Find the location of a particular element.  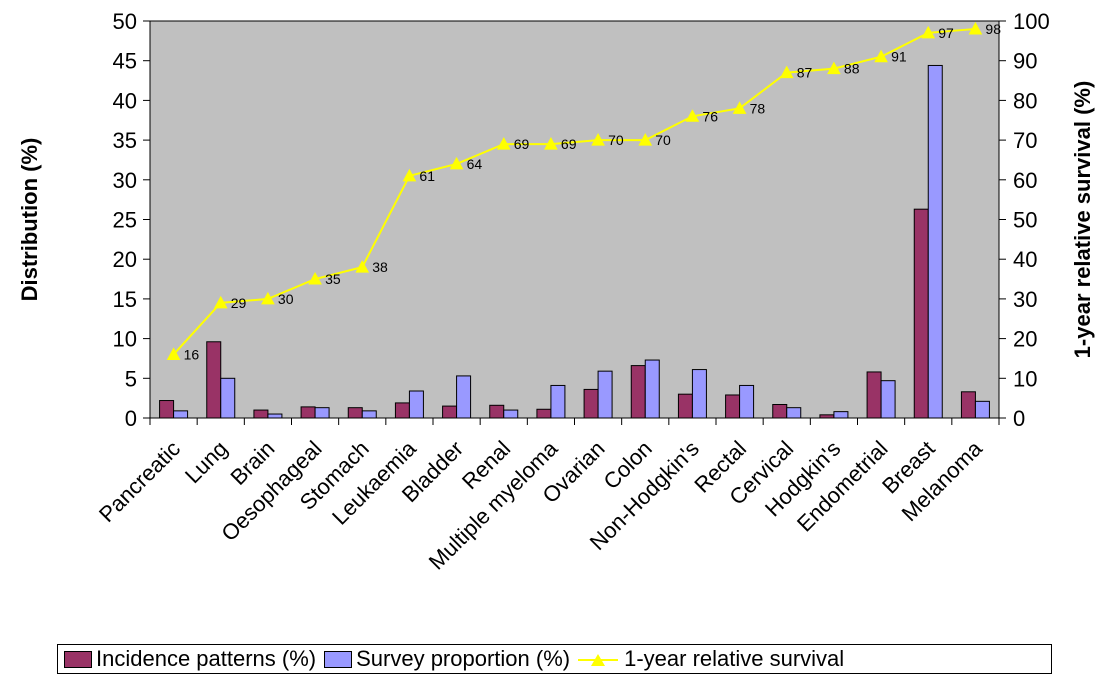

y-tick-label: 50 is located at coordinates (125, 21).